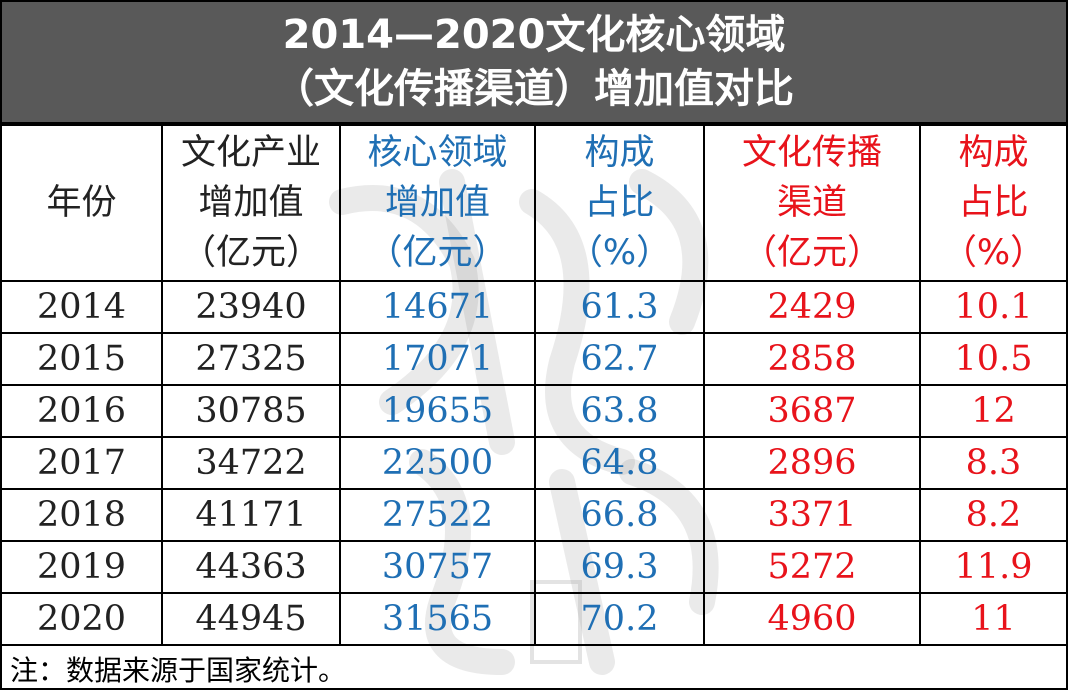  I want to click on header-core-line-3: （亿元）, so click(437, 253).